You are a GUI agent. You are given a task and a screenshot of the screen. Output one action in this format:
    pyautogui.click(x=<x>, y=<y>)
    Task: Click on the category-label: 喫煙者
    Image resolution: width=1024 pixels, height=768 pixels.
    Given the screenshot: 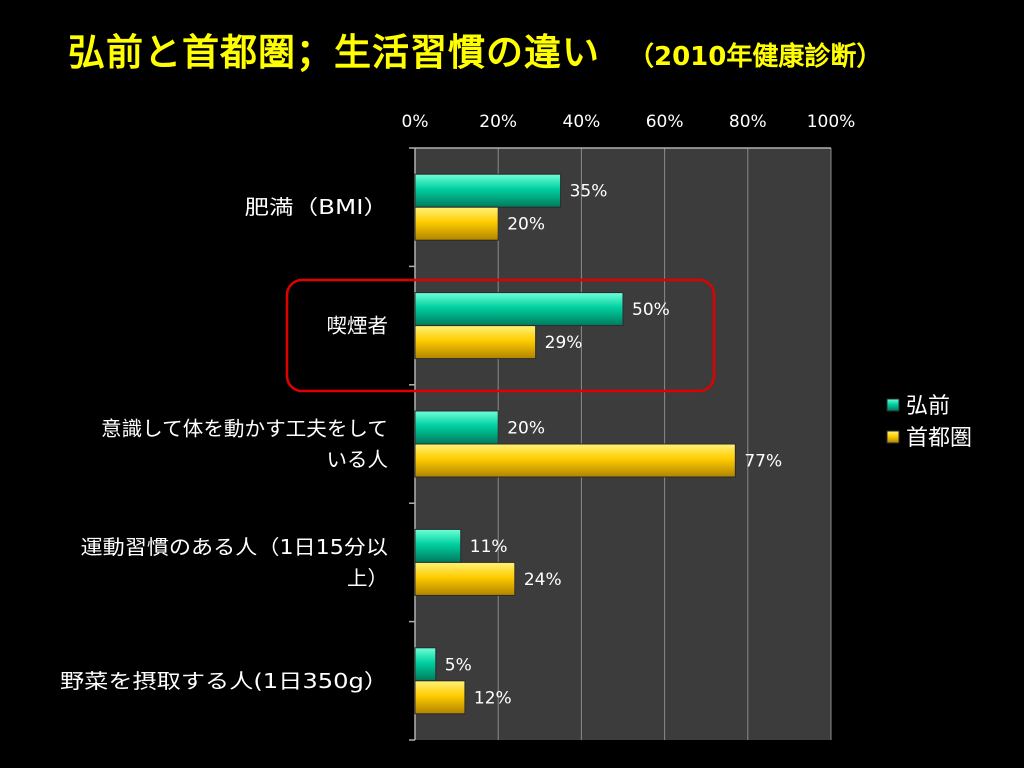 What is the action you would take?
    pyautogui.click(x=358, y=326)
    